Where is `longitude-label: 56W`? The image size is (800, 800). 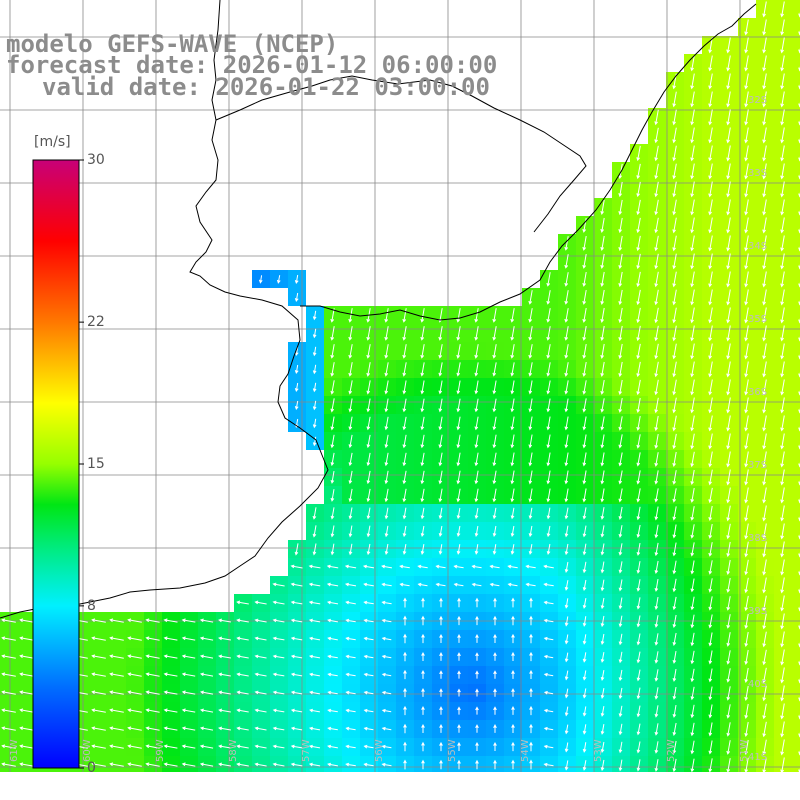 longitude-label: 56W is located at coordinates (379, 750).